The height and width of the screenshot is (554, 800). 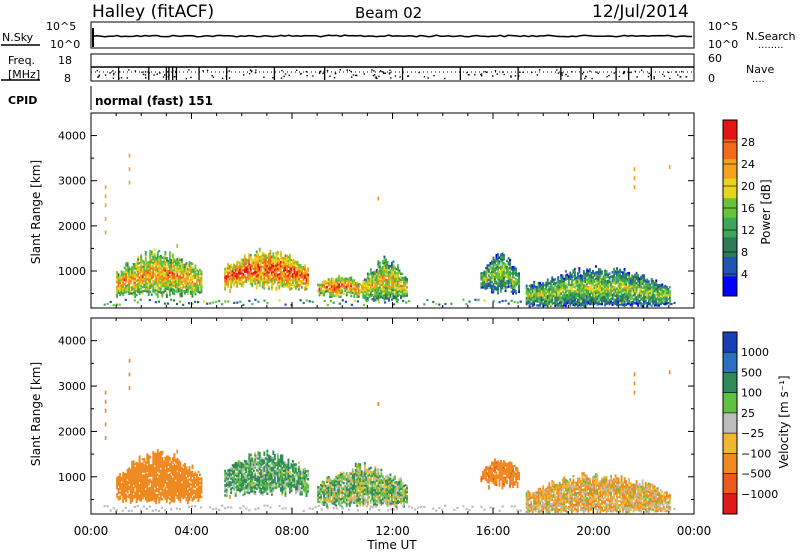 I want to click on freq-right-tick-bottom: 0, so click(x=711, y=78).